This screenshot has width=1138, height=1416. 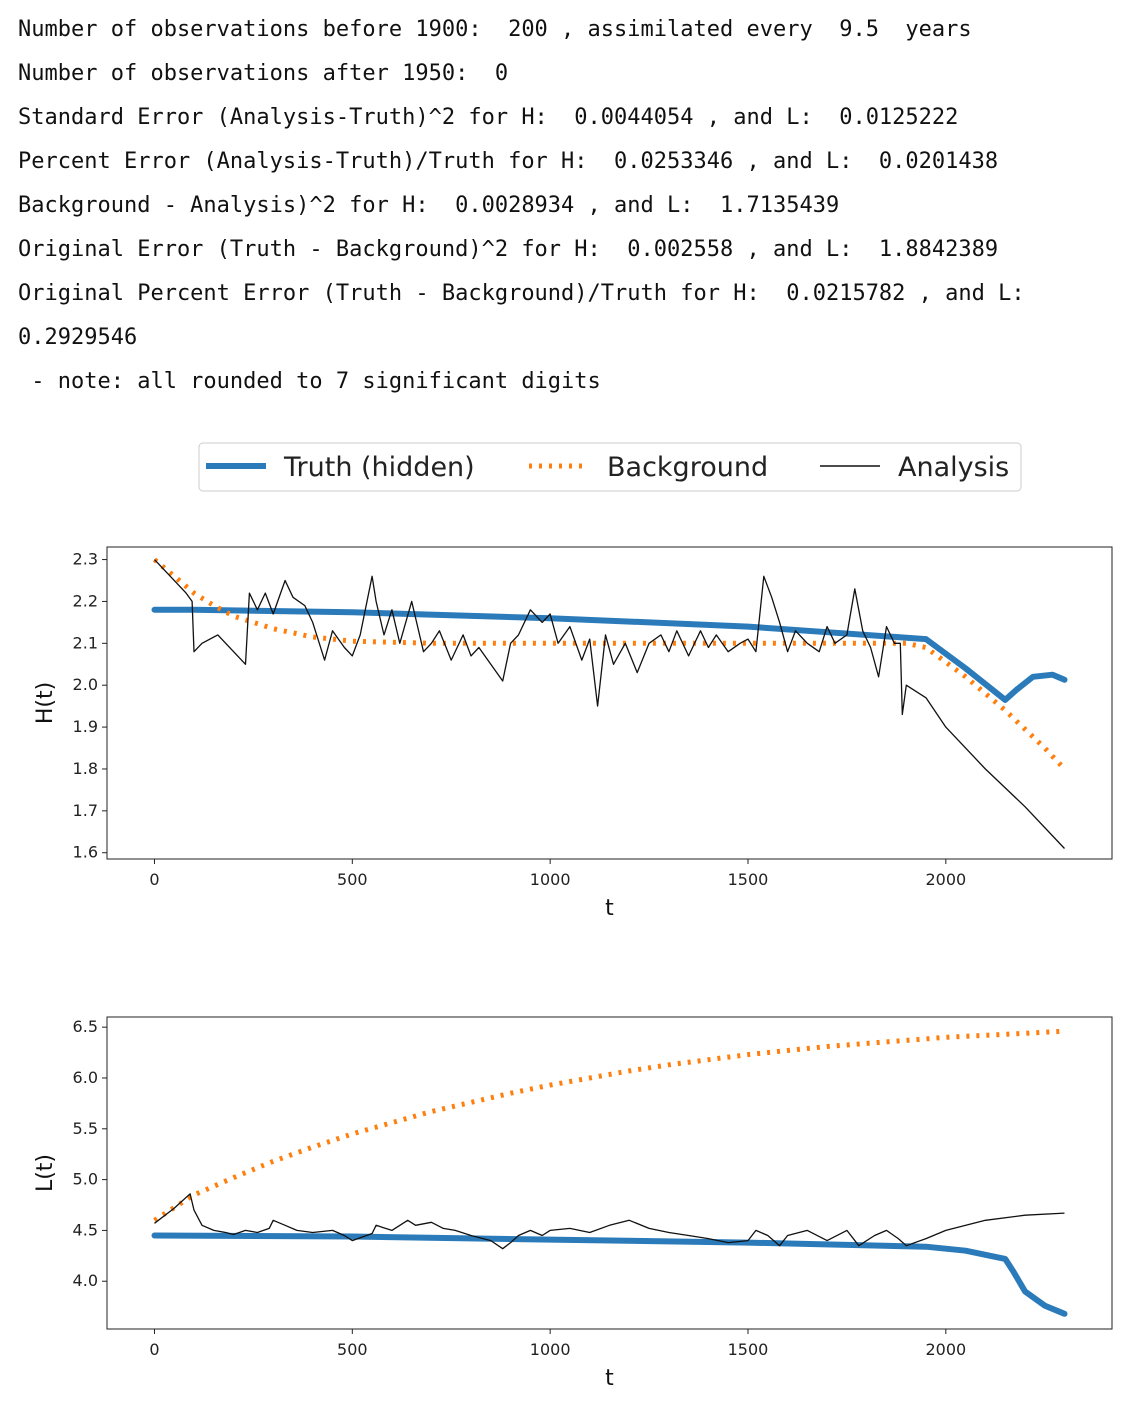 I want to click on output-line: 0.2929546, so click(x=78, y=337).